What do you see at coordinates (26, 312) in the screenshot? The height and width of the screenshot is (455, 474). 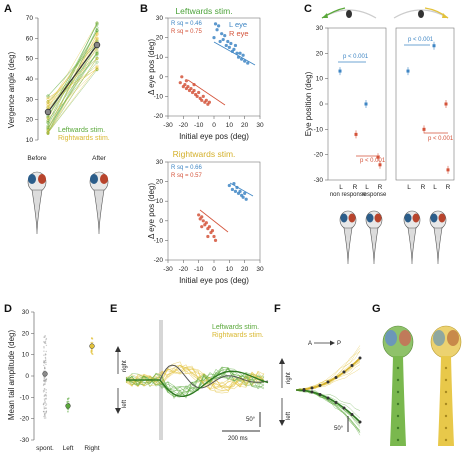 I see `panel-d-ytick-label: 30` at bounding box center [26, 312].